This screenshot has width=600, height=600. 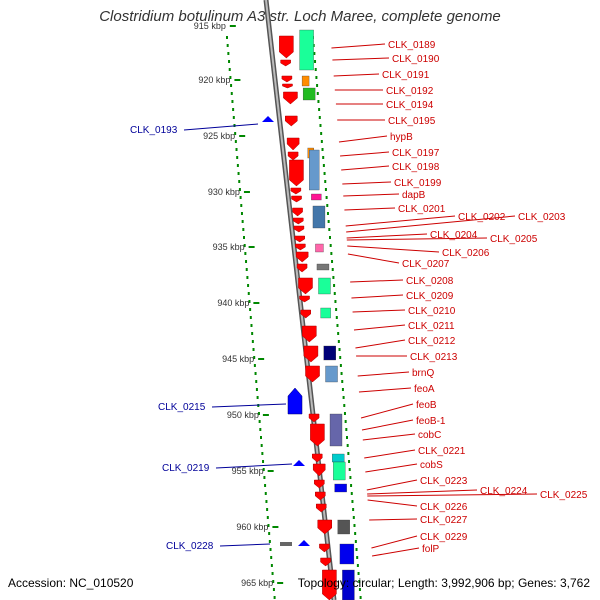 What do you see at coordinates (423, 373) in the screenshot?
I see `gene-label: brnQ` at bounding box center [423, 373].